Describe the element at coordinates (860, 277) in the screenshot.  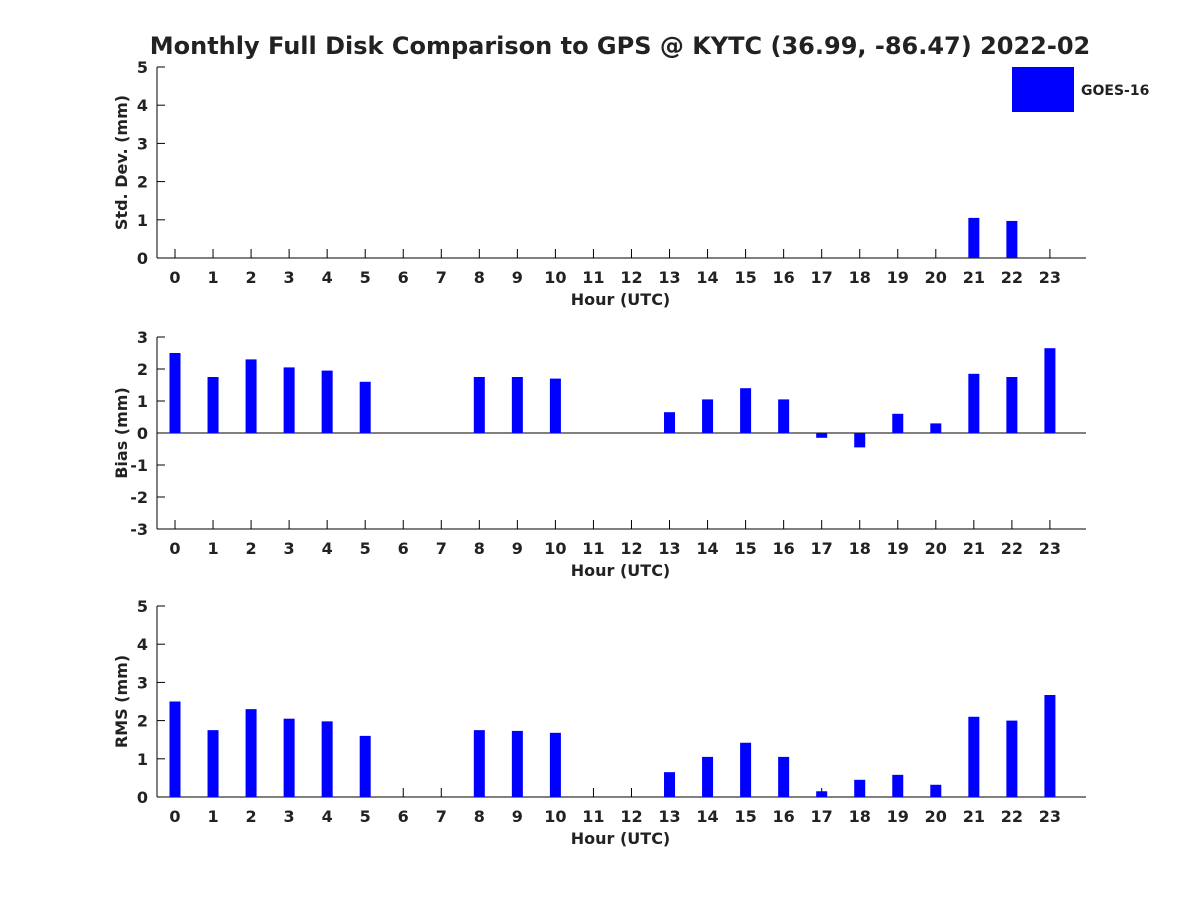
I see `std-dev-x-tick-label: 18` at that location.